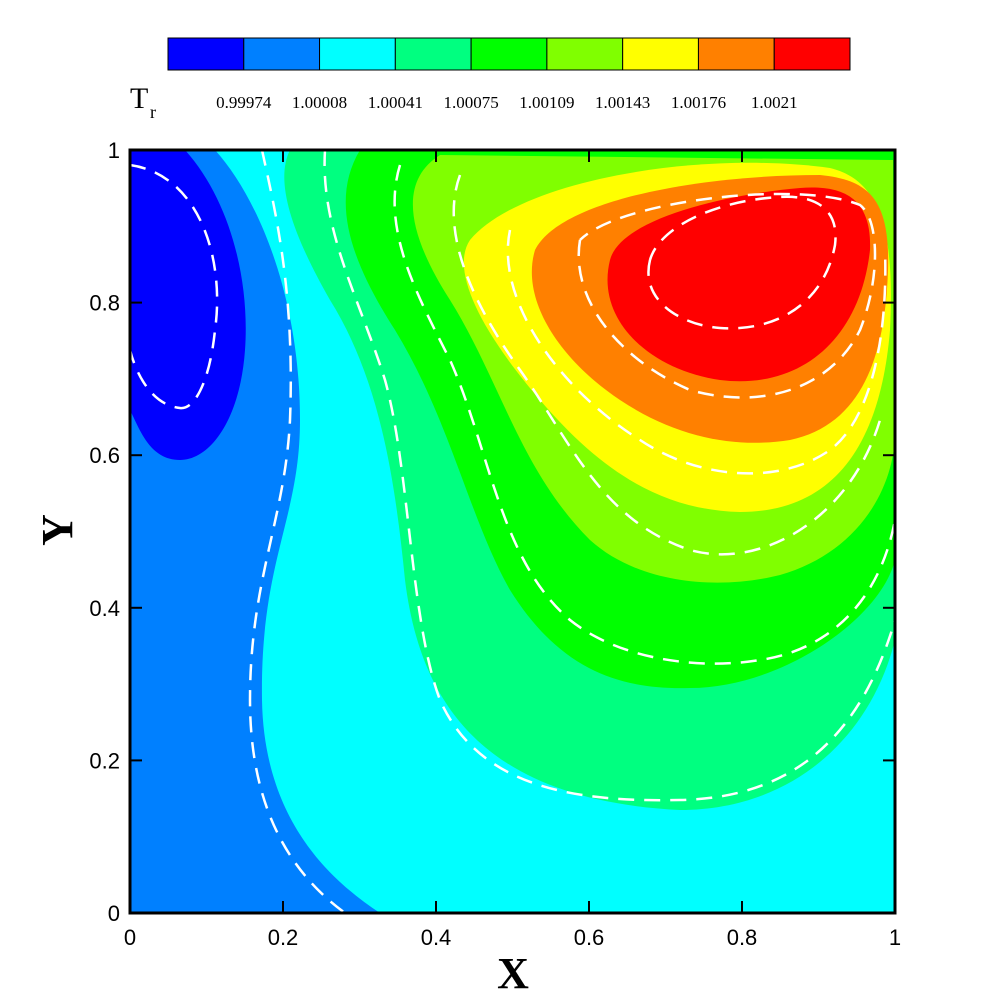 The image size is (996, 996). Describe the element at coordinates (57, 530) in the screenshot. I see `y-axis-label: Y` at that location.